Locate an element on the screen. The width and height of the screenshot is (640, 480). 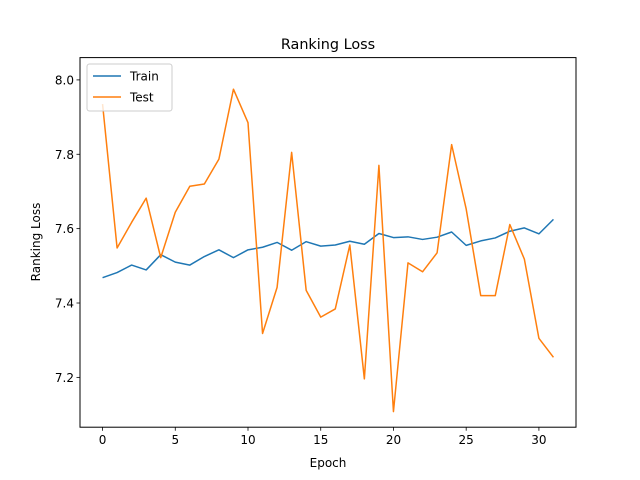
x-tick-label: 20 is located at coordinates (393, 440).